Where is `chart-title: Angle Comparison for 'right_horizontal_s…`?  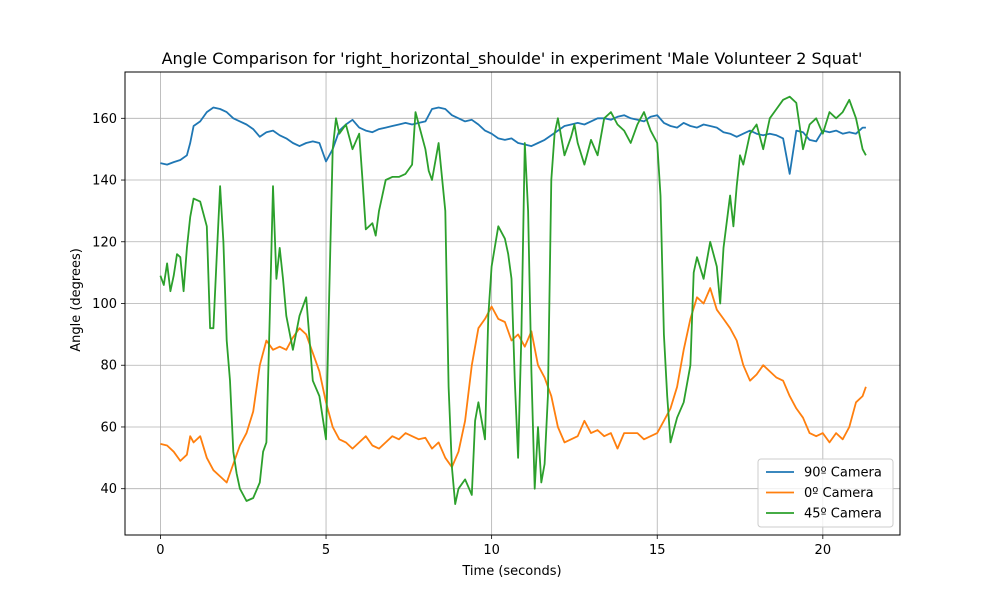 chart-title: Angle Comparison for 'right_horizontal_s… is located at coordinates (512, 59).